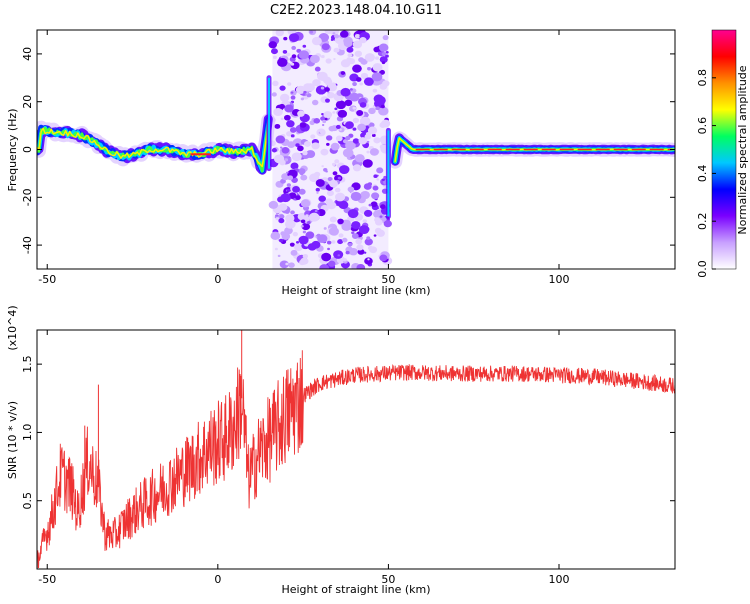 Image resolution: width=750 pixels, height=604 pixels. Describe the element at coordinates (702, 126) in the screenshot. I see `colorbar-tick-label: 0.6` at that location.